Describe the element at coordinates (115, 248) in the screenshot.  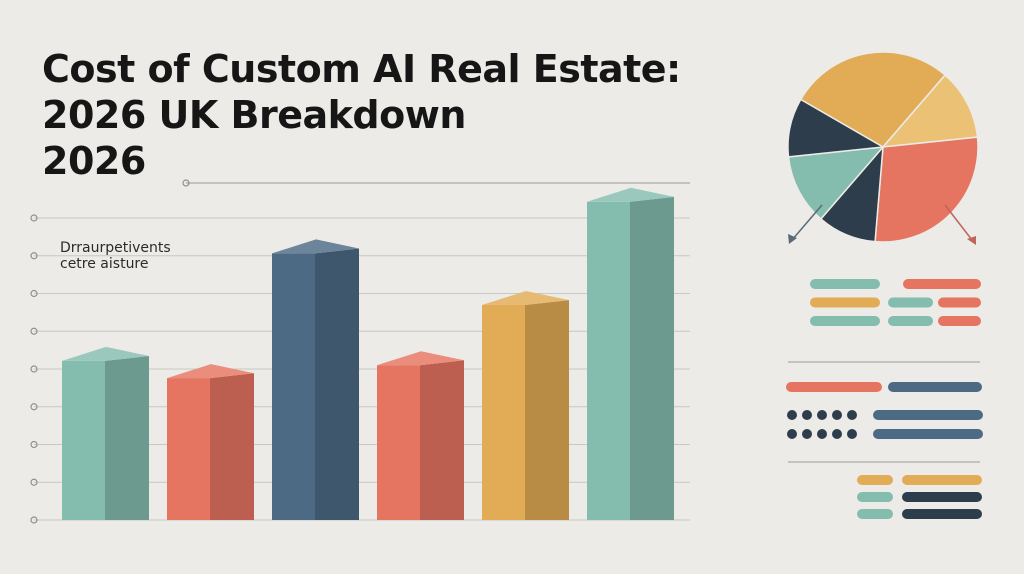
I see `legend-text-line-1: Drraurpetivents` at that location.